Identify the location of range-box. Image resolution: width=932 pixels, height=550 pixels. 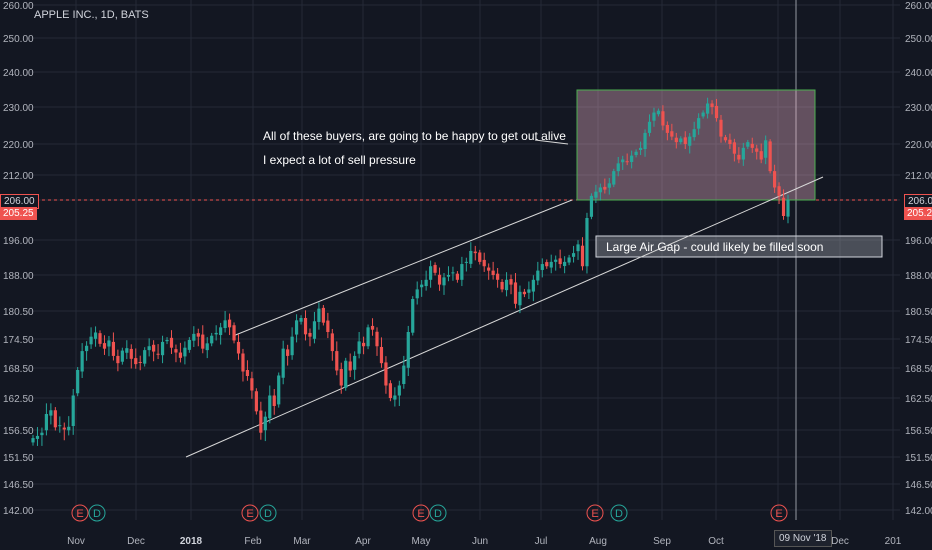
(729, 173).